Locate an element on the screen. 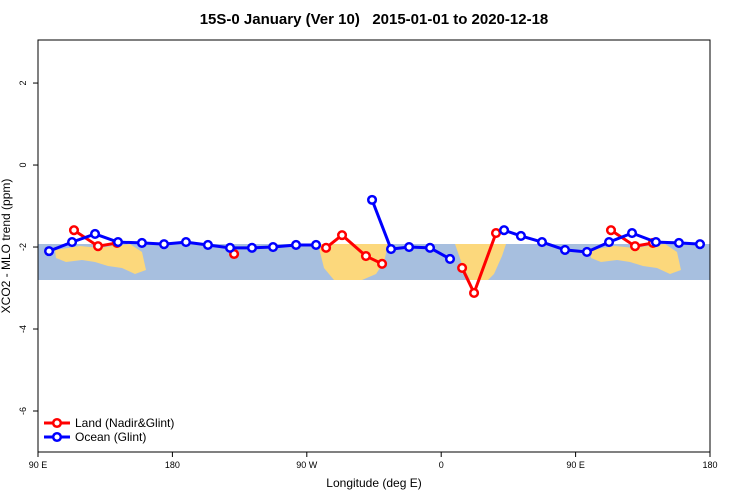 The width and height of the screenshot is (750, 500). y-tick-label: -4 is located at coordinates (23, 329).